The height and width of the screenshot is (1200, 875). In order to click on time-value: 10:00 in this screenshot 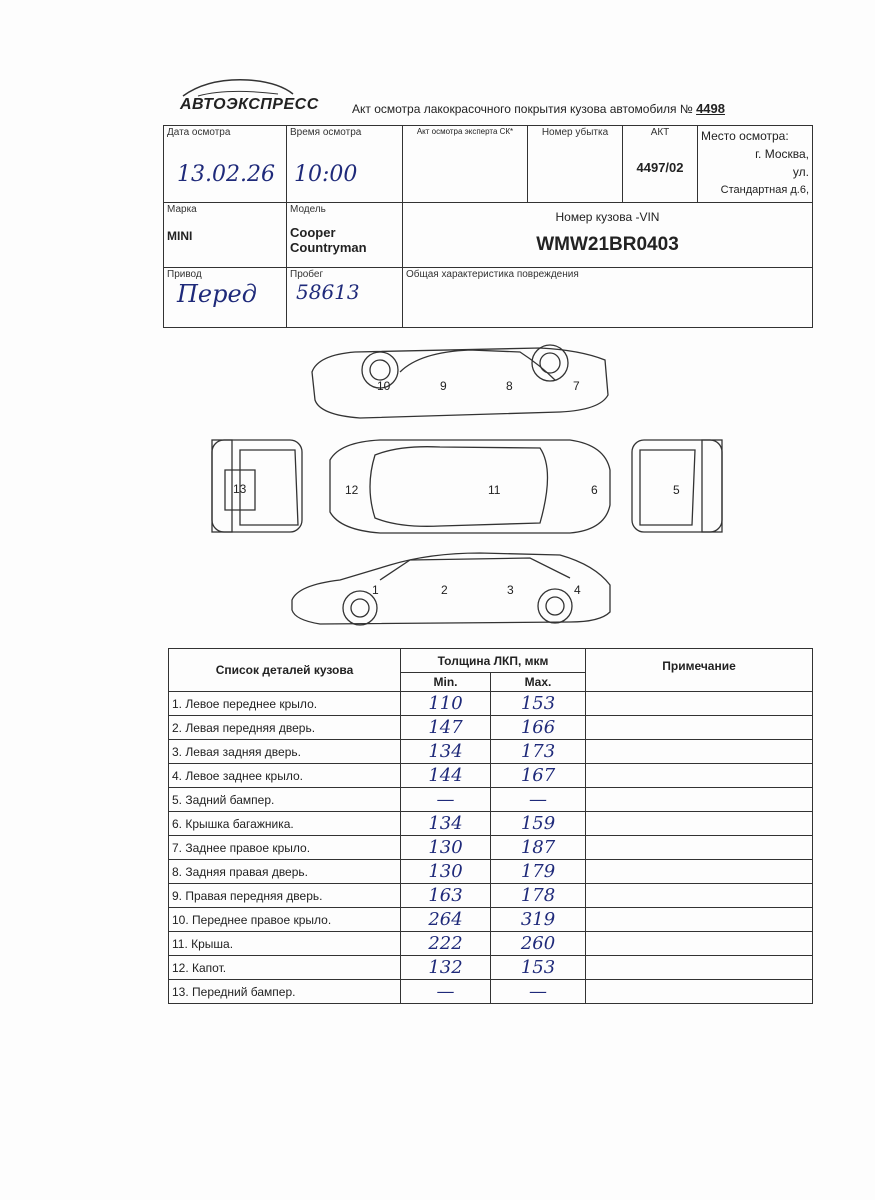, I will do `click(326, 174)`.